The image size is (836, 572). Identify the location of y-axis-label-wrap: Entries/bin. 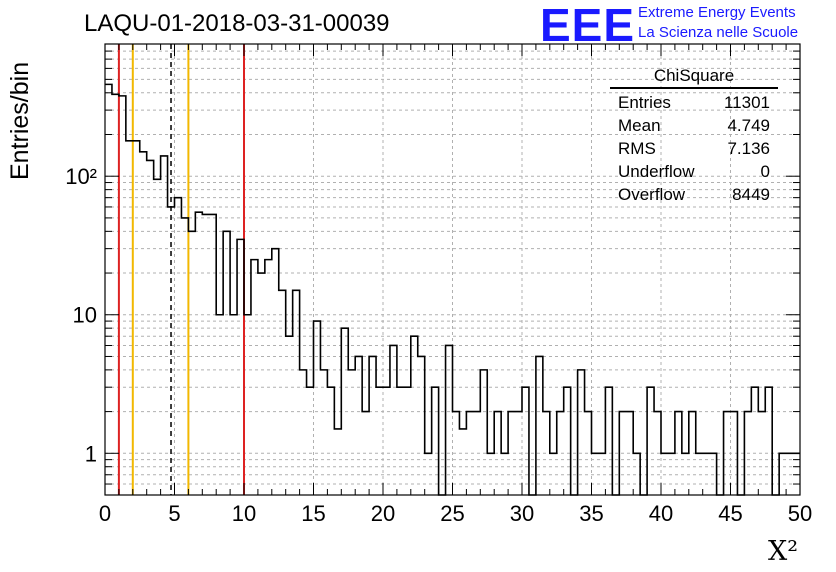
(21, 136).